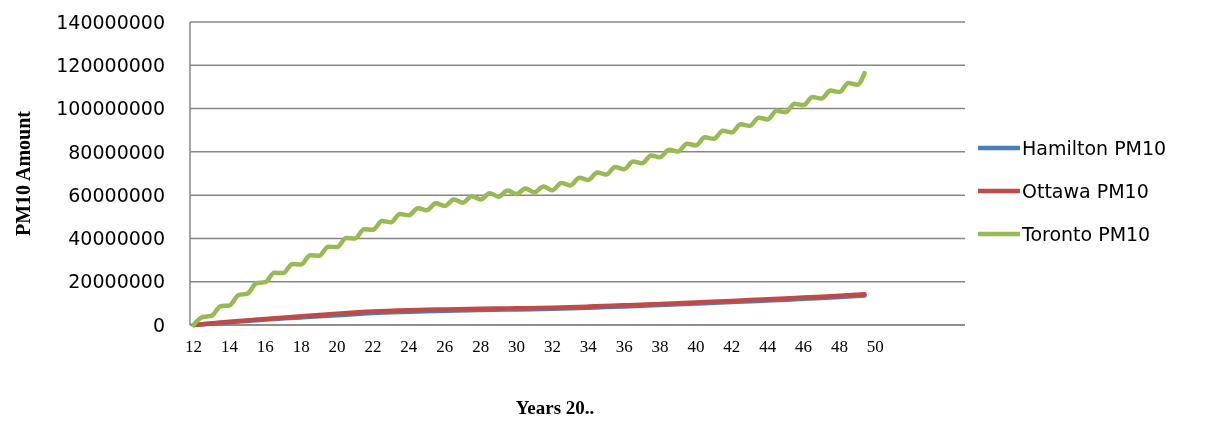  What do you see at coordinates (555, 407) in the screenshot?
I see `x-axis-title: Years 20..` at bounding box center [555, 407].